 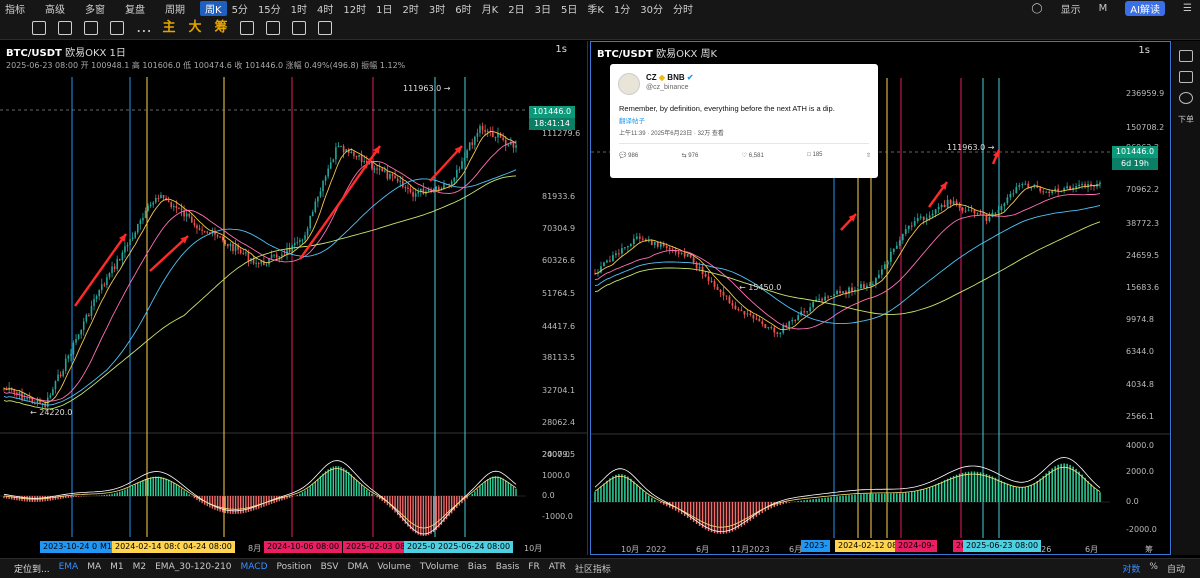 I want to click on indicator-2: M1, so click(x=117, y=567).